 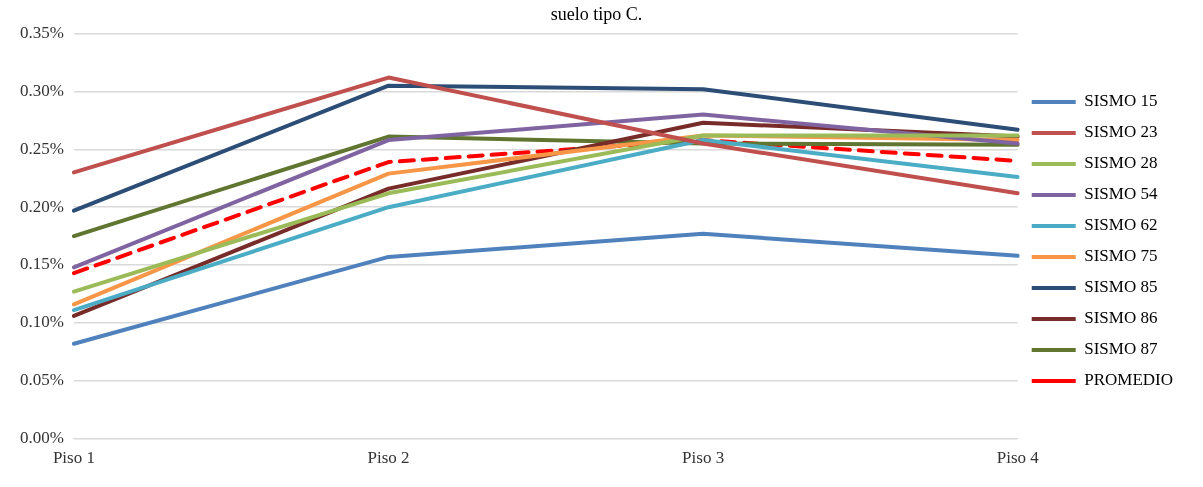 What do you see at coordinates (1129, 380) in the screenshot?
I see `legend-label: PROMEDIO` at bounding box center [1129, 380].